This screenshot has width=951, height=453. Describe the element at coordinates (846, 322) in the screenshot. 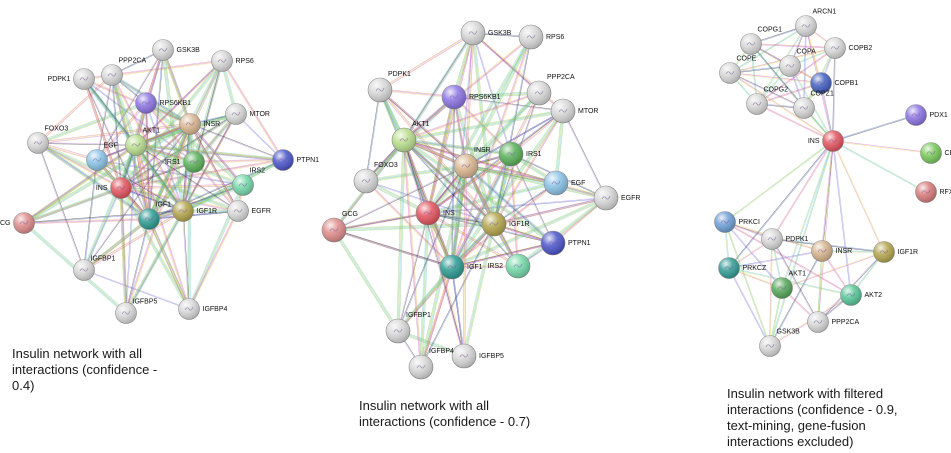

I see `node-label: PPP2CA` at that location.